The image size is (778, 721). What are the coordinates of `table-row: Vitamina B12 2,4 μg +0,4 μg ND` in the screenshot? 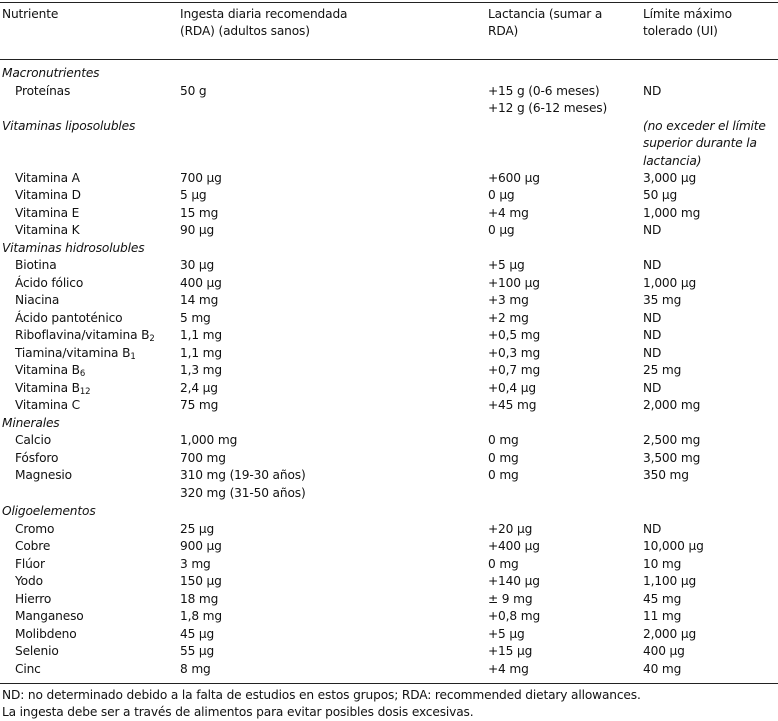 It's located at (389, 389).